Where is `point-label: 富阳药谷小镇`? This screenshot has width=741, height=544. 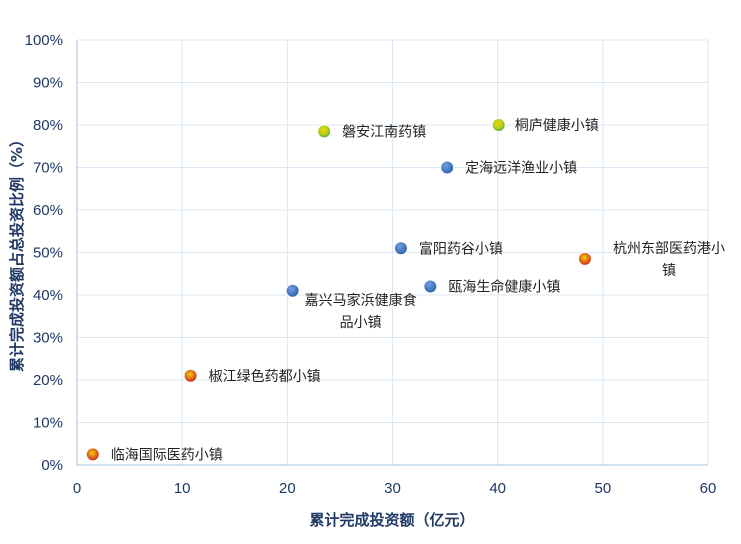 point-label: 富阳药谷小镇 is located at coordinates (461, 248).